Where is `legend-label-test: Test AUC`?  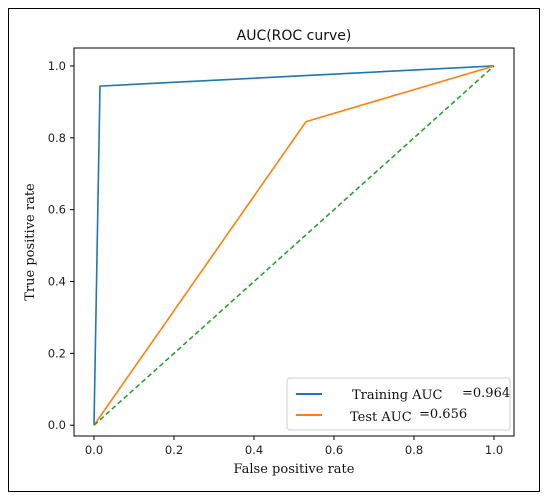 legend-label-test: Test AUC is located at coordinates (381, 417).